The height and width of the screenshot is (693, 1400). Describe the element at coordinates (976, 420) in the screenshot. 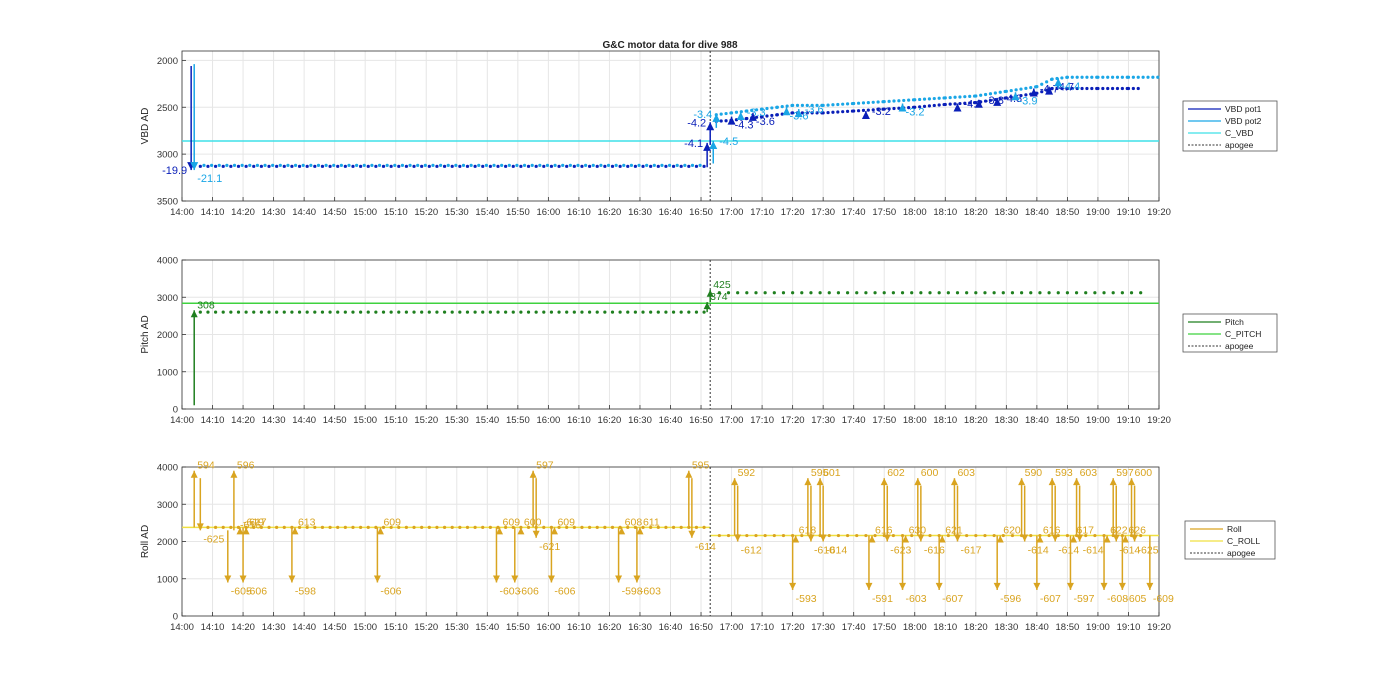

I see `x-tick-label: 18:20` at that location.